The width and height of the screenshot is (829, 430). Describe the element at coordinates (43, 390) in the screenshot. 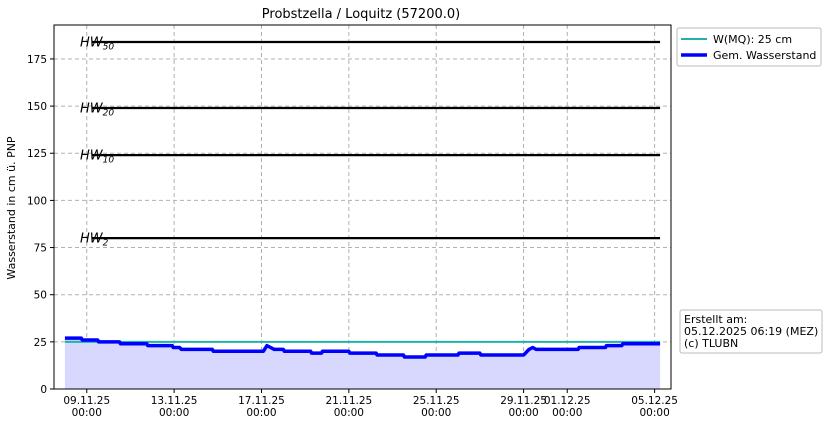

I see `y-tick-label: 0` at that location.